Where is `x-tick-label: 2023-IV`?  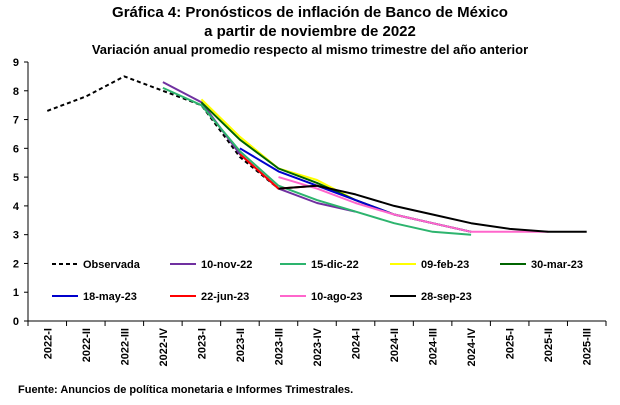
x-tick-label: 2023-IV is located at coordinates (318, 346).